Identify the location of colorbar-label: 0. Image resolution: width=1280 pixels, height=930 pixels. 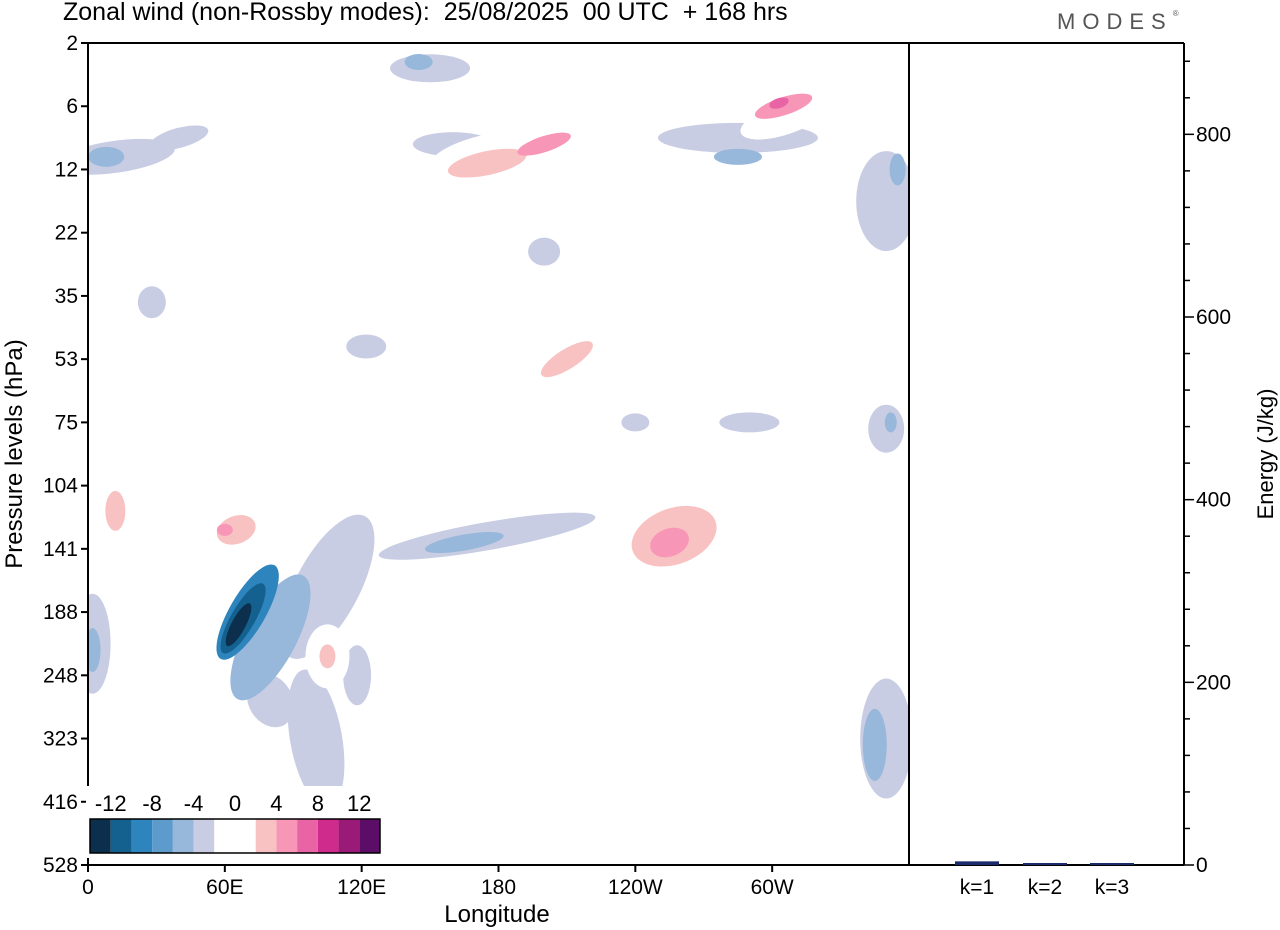
(235, 803).